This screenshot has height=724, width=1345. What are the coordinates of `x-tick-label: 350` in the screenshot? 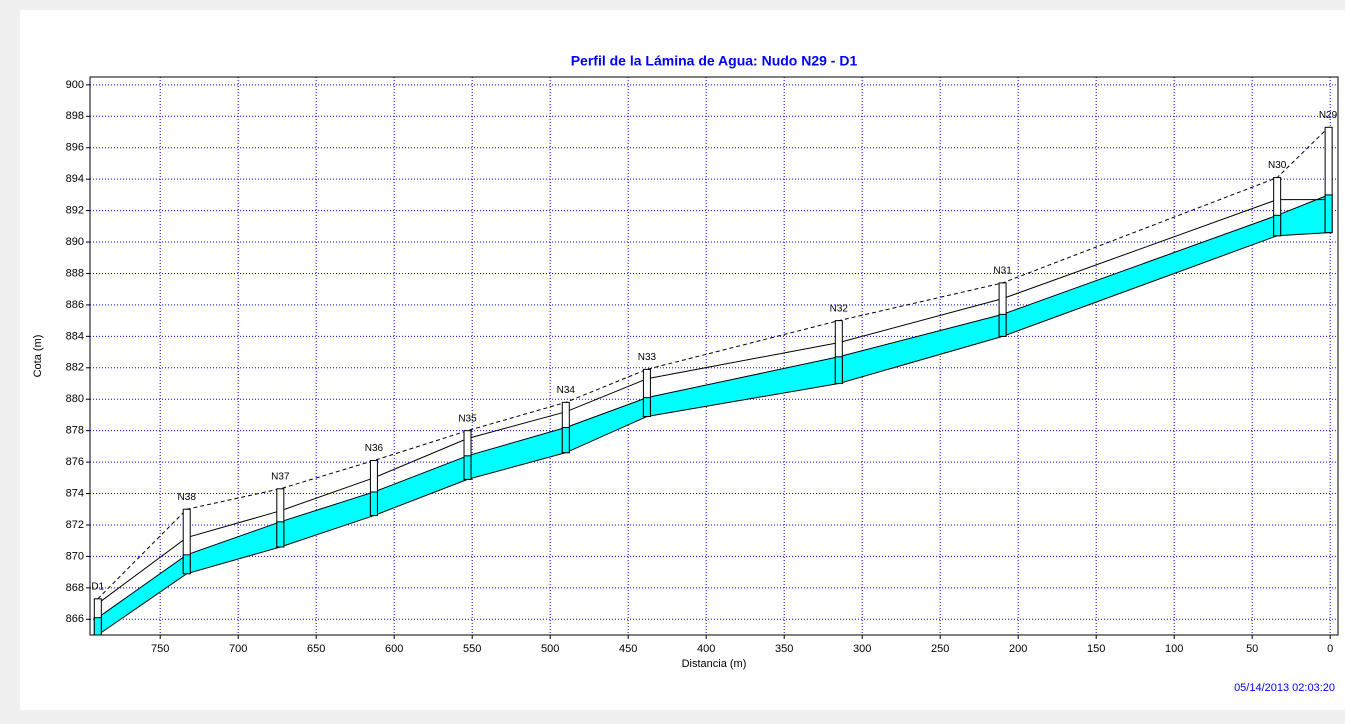 It's located at (784, 649).